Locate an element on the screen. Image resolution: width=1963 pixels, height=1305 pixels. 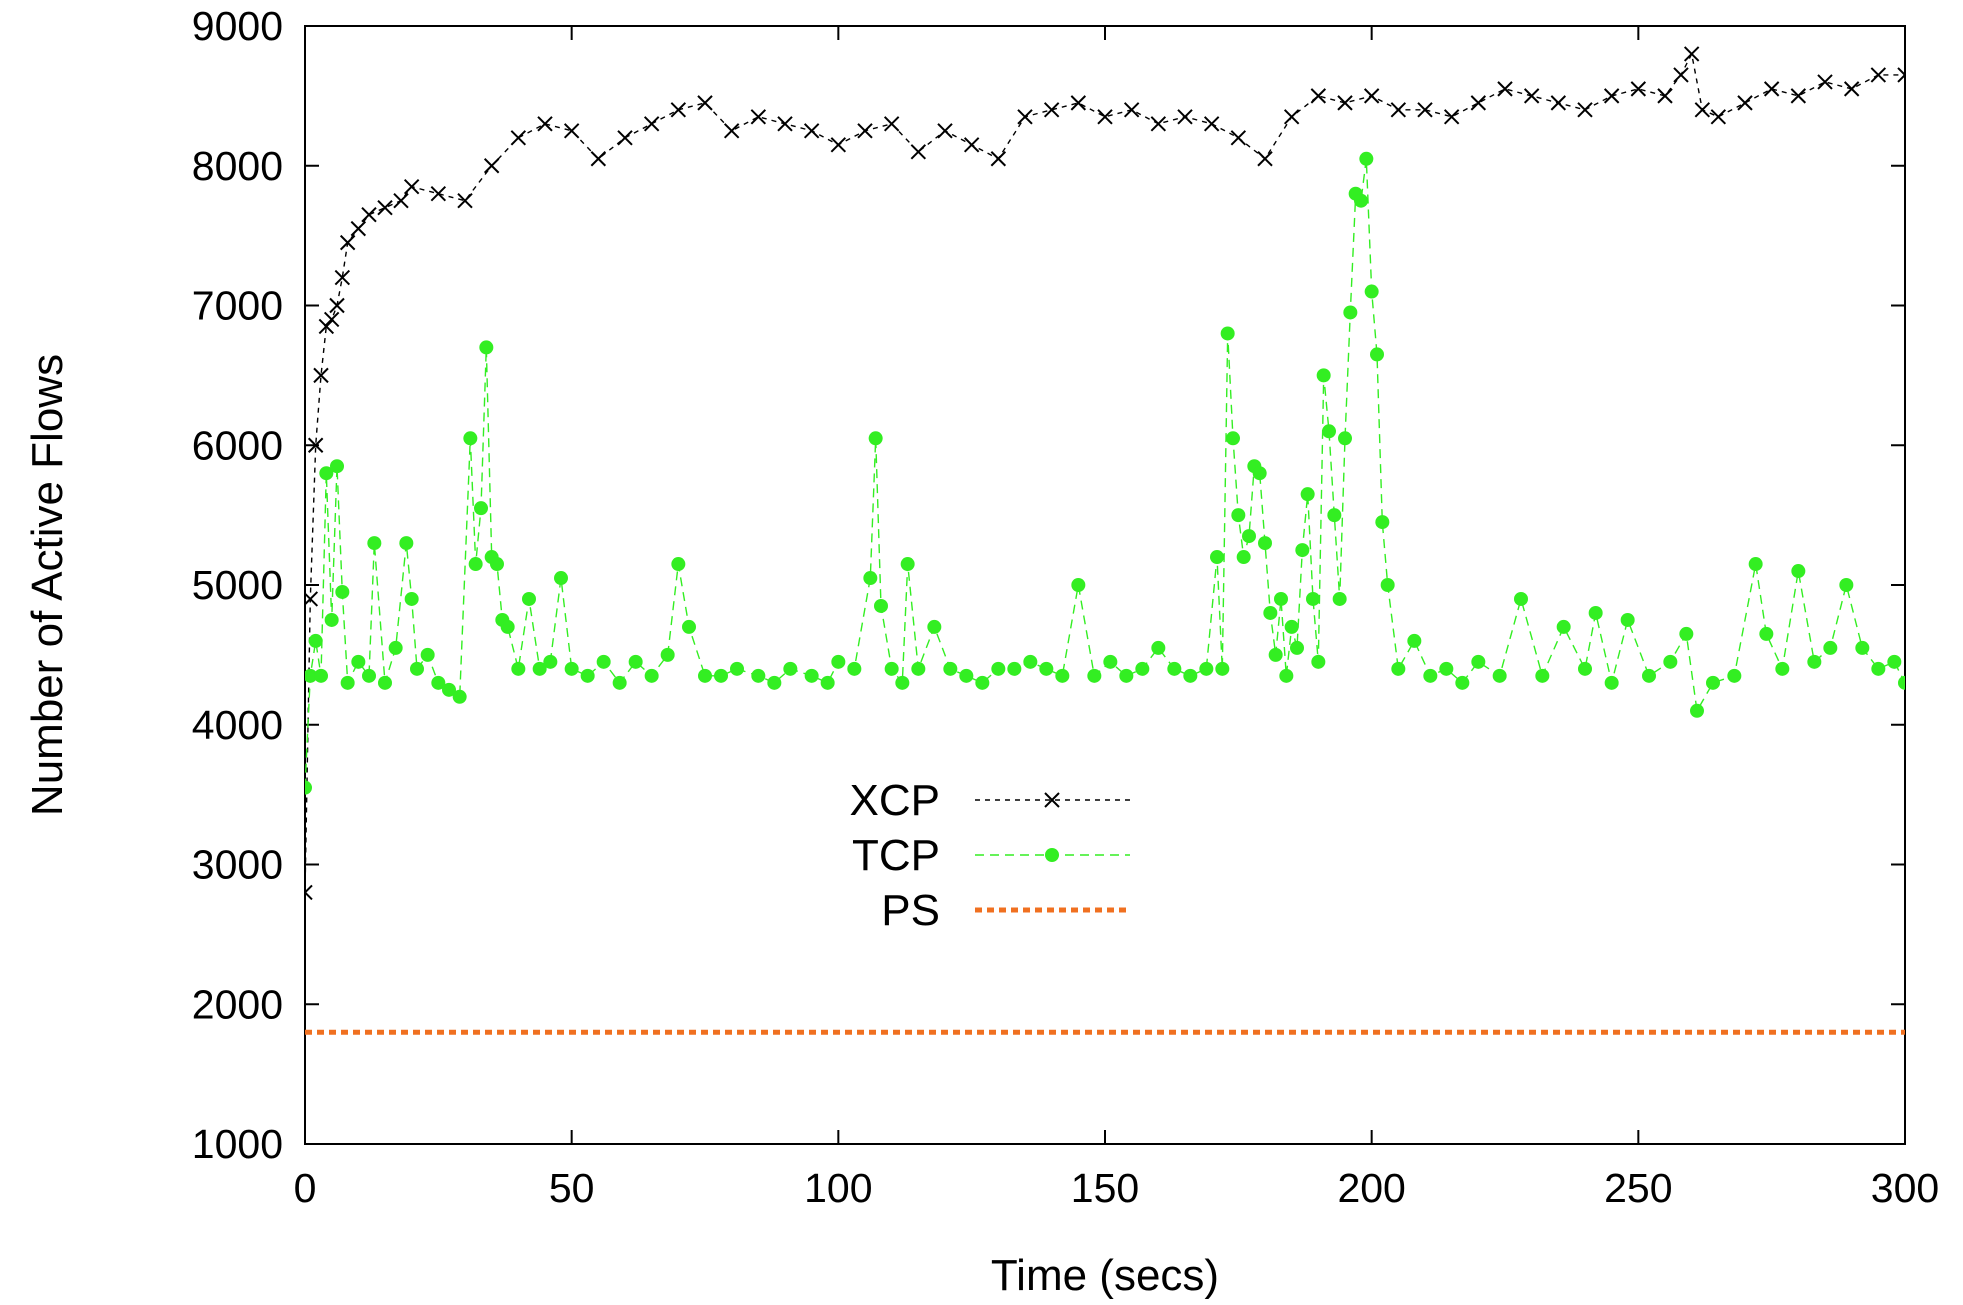
x-tick-labels: 0 50 100 150 200 250 300 is located at coordinates (1117, 1188).